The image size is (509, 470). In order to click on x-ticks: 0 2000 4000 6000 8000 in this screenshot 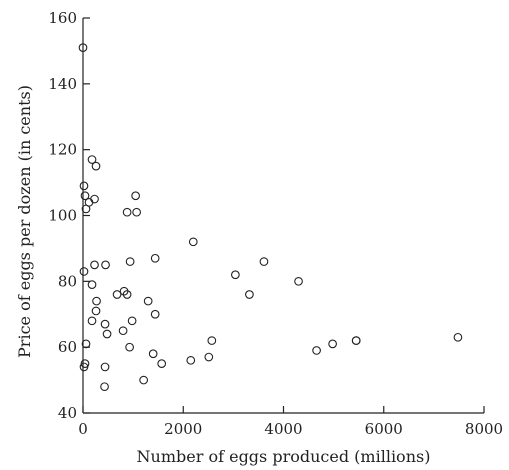, I will do `click(290, 422)`.